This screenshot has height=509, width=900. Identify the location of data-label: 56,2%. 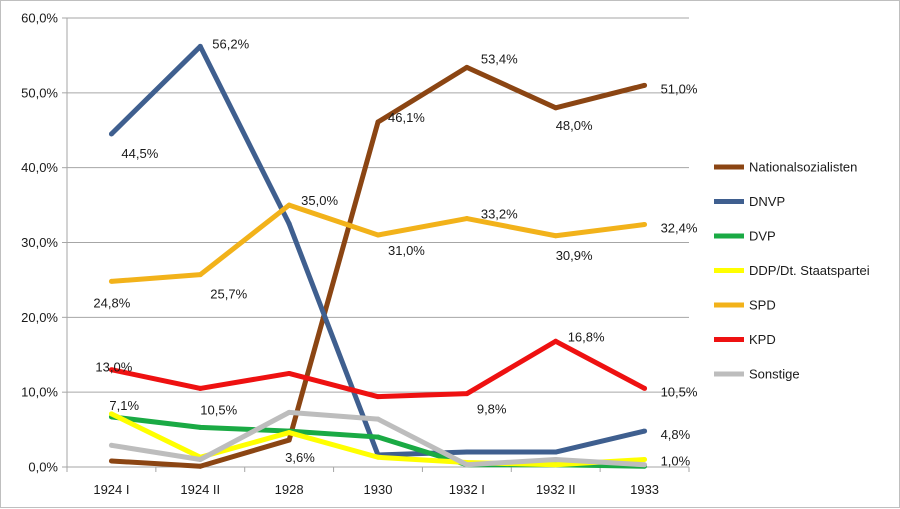
(230, 43).